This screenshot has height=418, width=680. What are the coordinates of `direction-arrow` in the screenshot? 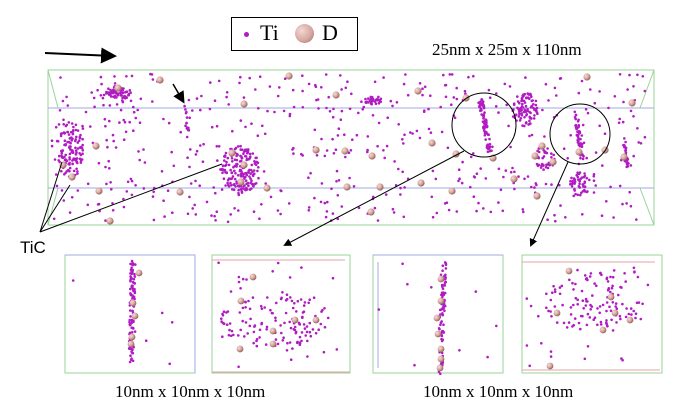 It's located at (80, 55).